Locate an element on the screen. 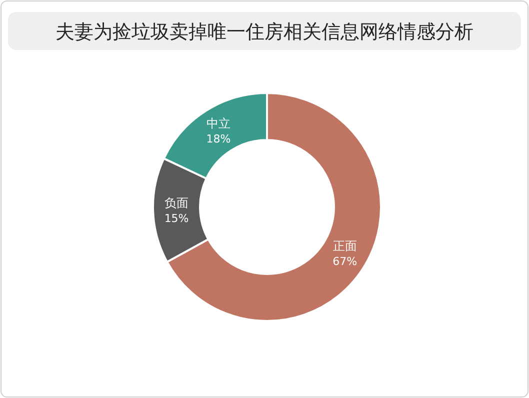 The width and height of the screenshot is (529, 398). data-label: 67% is located at coordinates (345, 261).